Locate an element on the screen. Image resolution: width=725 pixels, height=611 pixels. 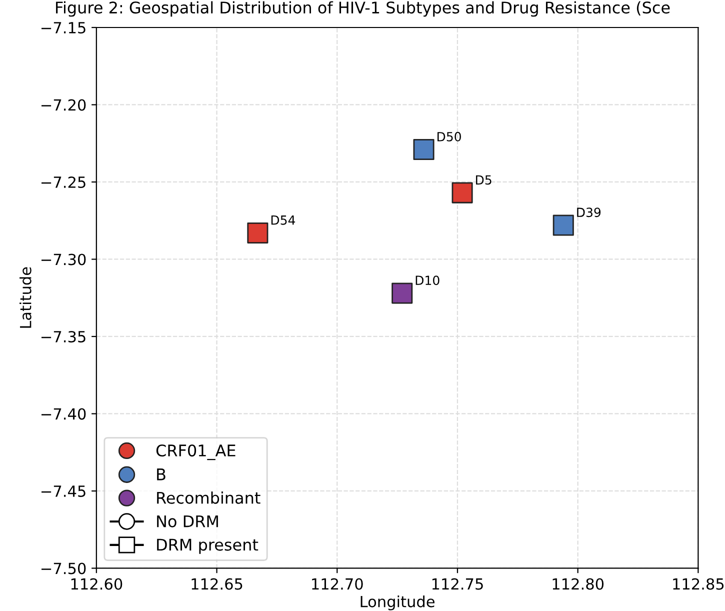
x-tick-label: 112.80 is located at coordinates (578, 584).